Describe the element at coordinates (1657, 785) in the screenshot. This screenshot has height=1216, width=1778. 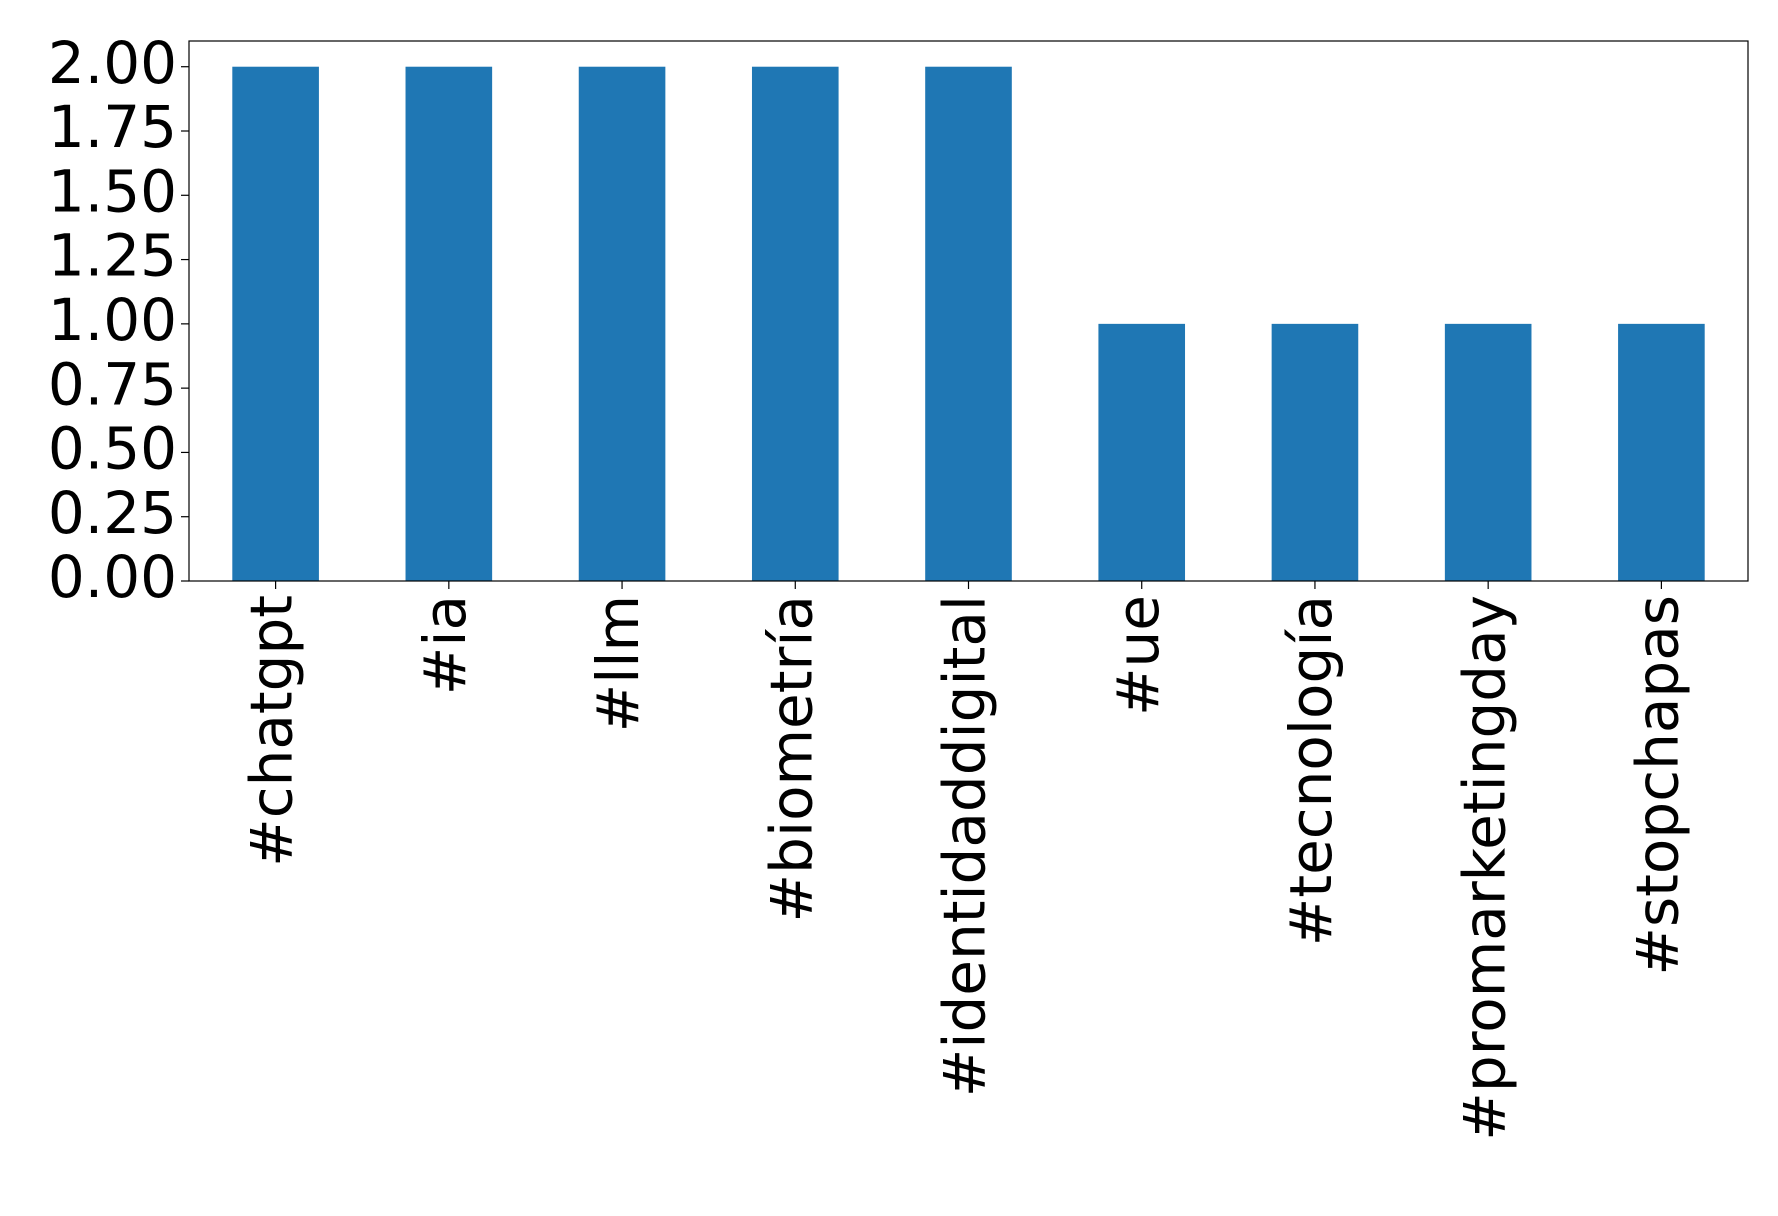
I see `x-tick-label: #stopchapas` at that location.